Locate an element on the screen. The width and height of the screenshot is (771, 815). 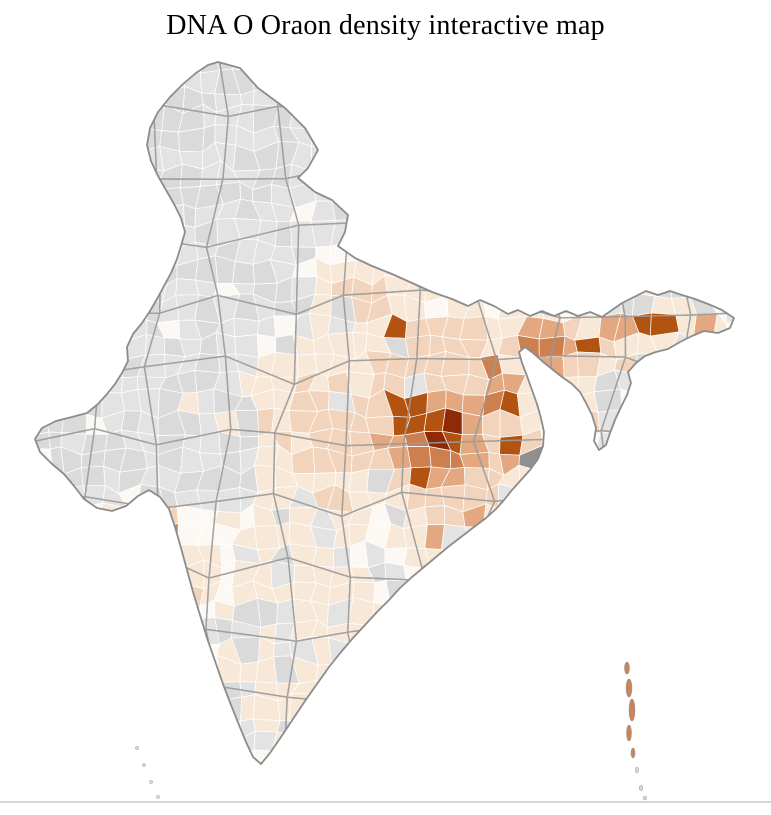
bottom-divider is located at coordinates (385, 802).